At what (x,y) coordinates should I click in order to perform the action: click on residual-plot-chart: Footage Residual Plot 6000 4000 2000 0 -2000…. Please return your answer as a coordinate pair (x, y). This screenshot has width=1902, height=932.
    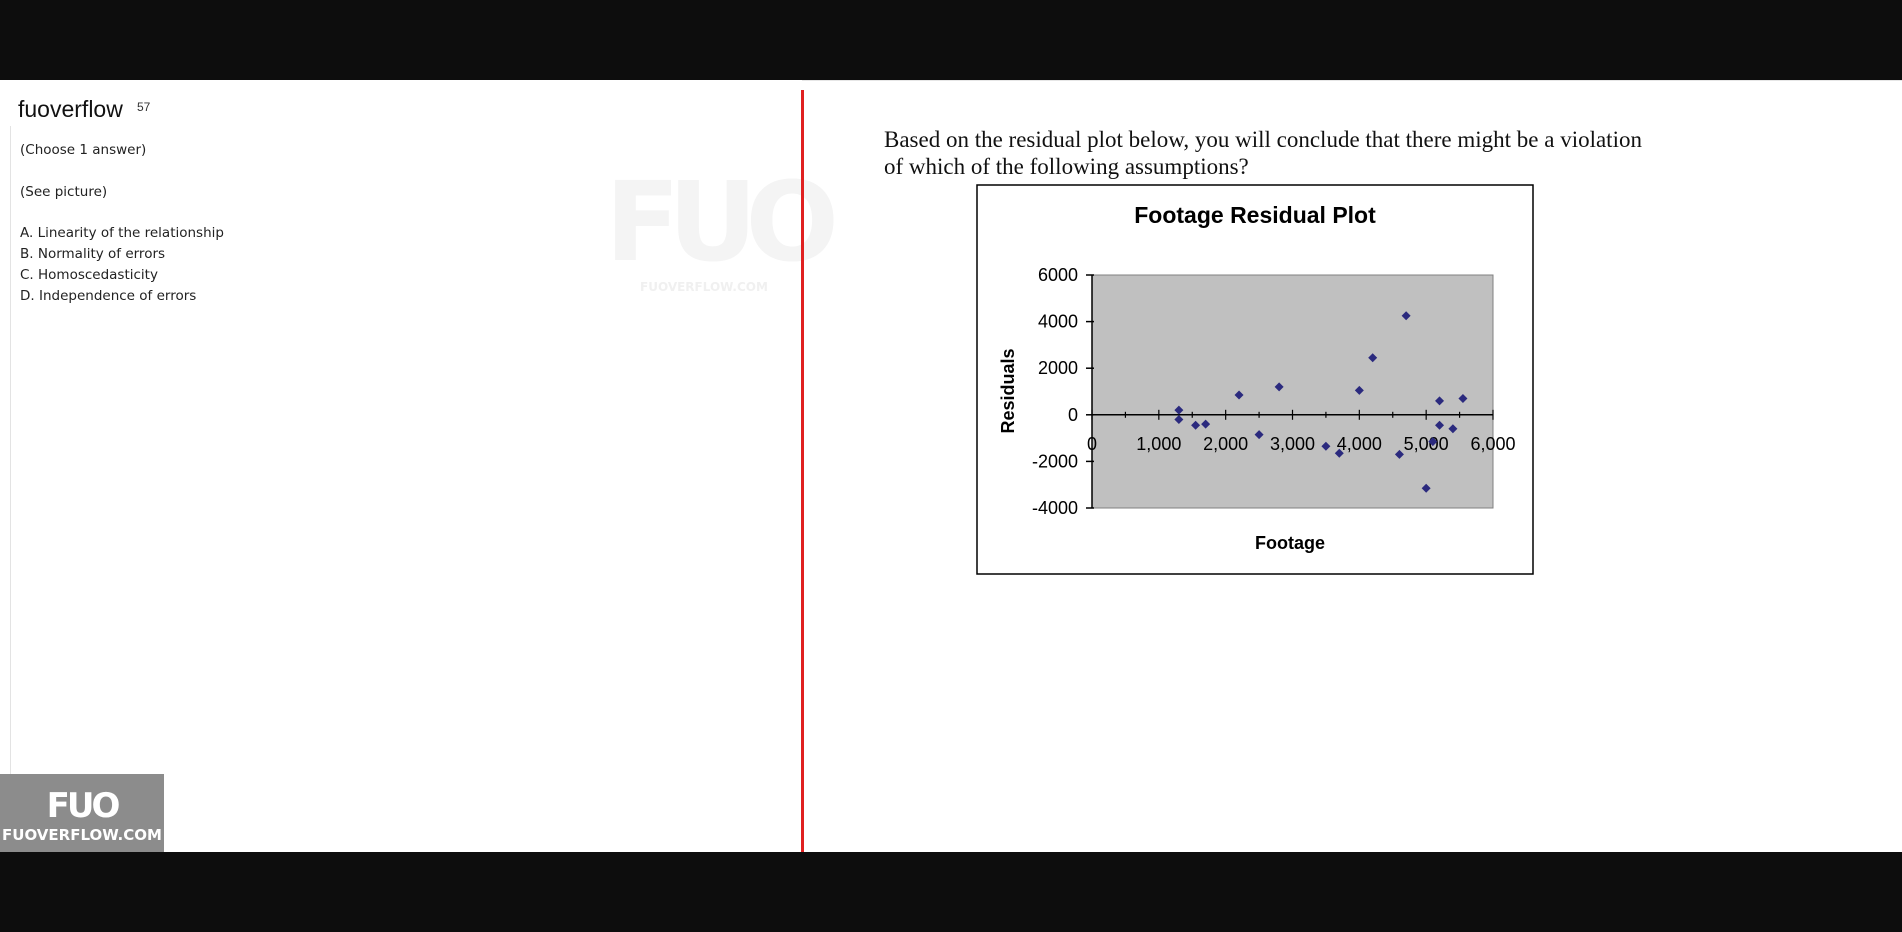
    Looking at the image, I should click on (1255, 379).